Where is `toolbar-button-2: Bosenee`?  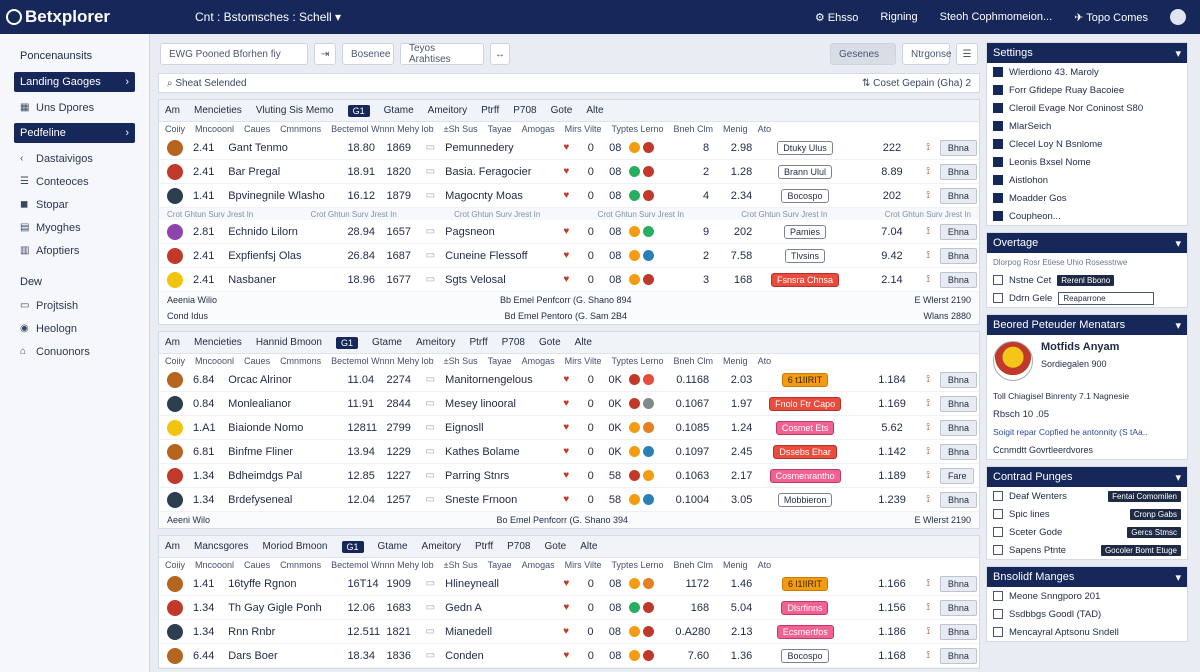
toolbar-button-2: Bosenee is located at coordinates (368, 54).